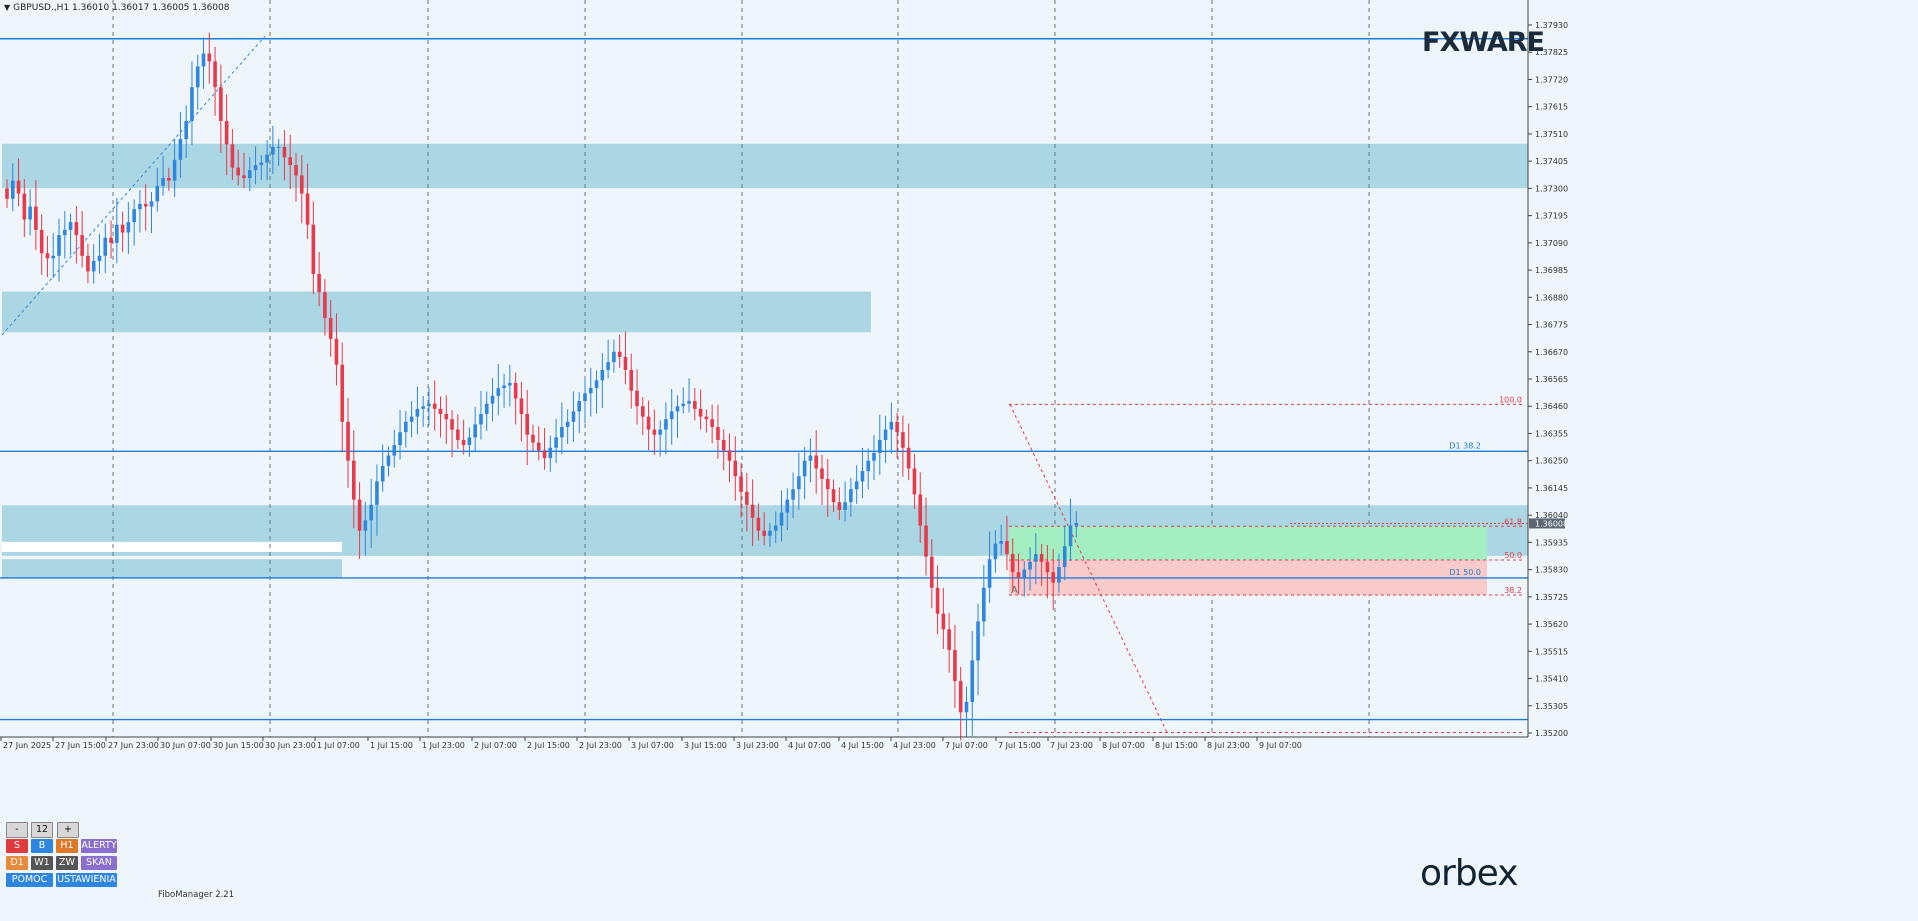 This screenshot has width=1918, height=921. What do you see at coordinates (1176, 745) in the screenshot?
I see `x-tick-label: 8 Jul 15:00` at bounding box center [1176, 745].